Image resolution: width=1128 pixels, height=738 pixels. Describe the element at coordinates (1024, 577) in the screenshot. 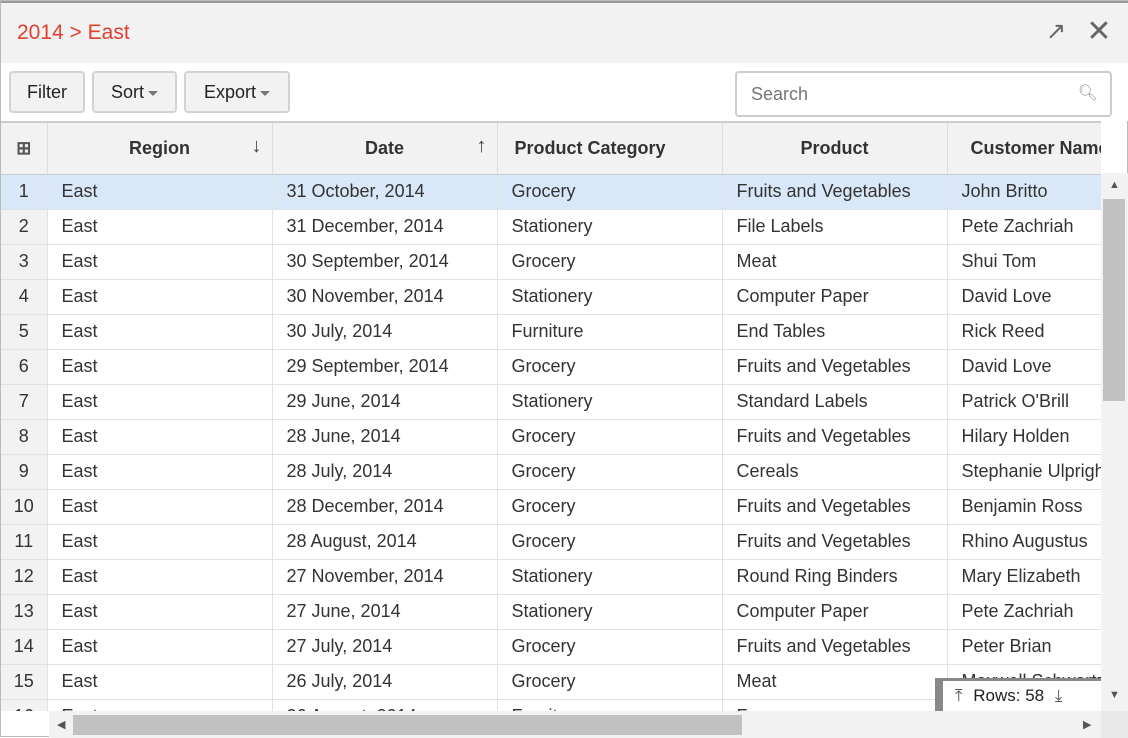

I see `table-cell: Mary Elizabeth` at that location.